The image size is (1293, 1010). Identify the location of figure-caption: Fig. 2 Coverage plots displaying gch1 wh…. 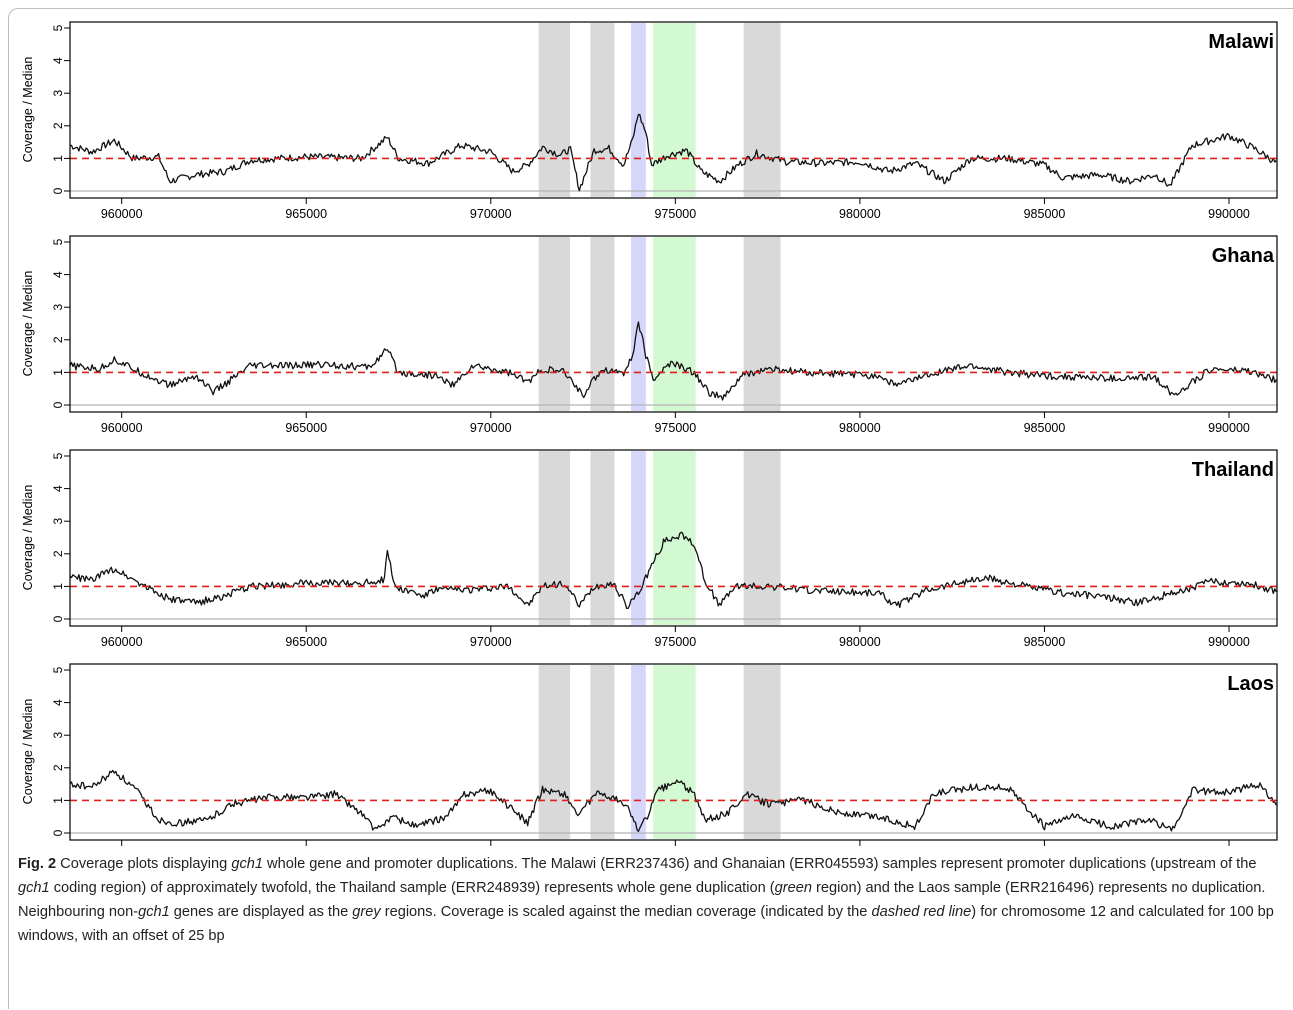
(649, 900).